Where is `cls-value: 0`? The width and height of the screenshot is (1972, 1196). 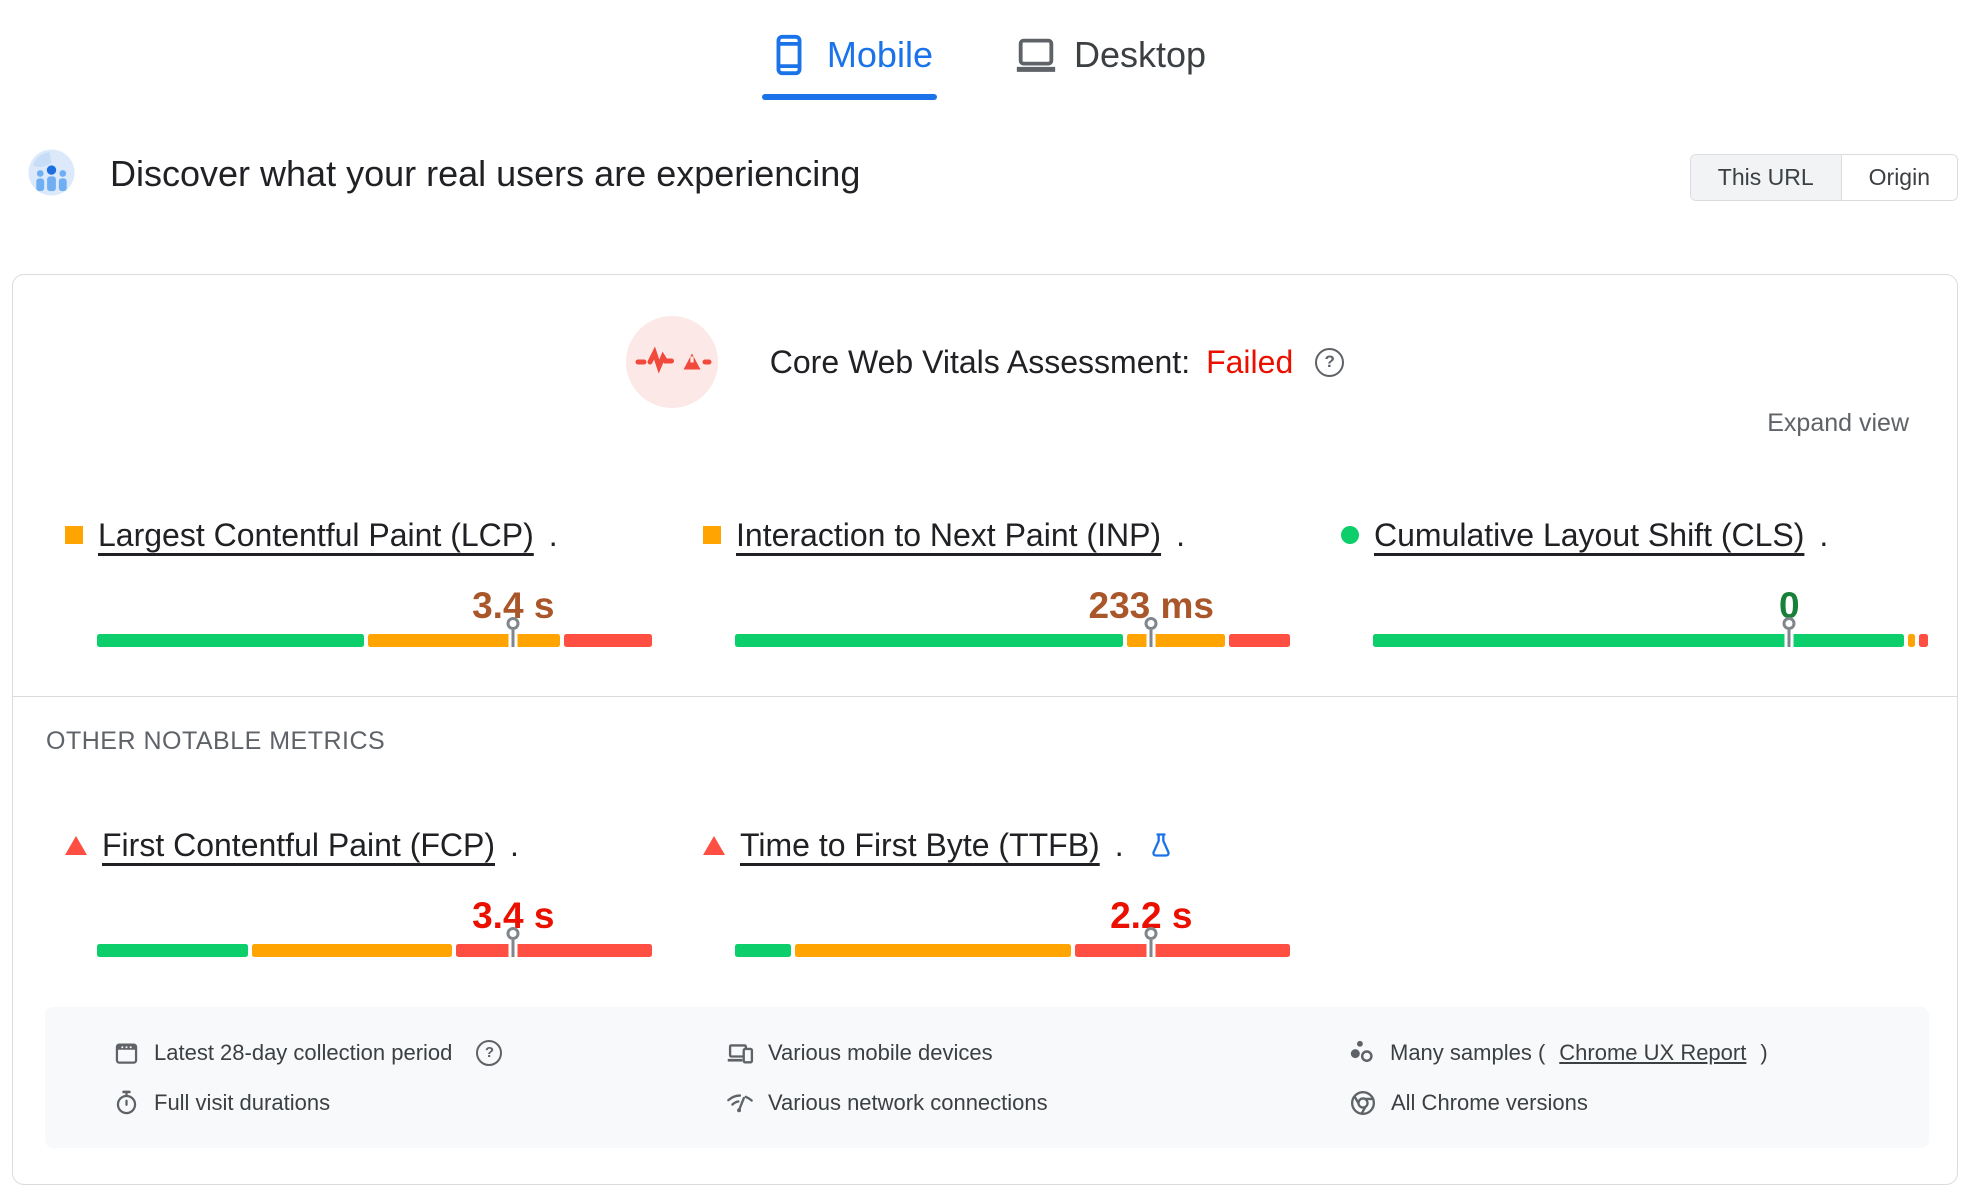 cls-value: 0 is located at coordinates (1789, 605).